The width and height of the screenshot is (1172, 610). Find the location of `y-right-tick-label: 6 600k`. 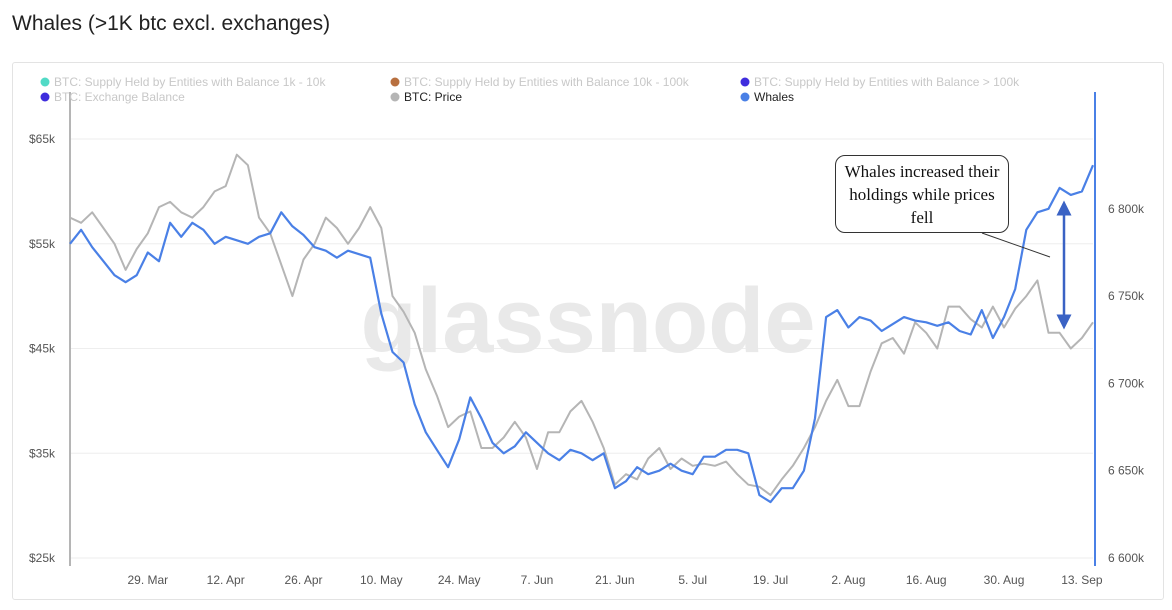

y-right-tick-label: 6 600k is located at coordinates (1126, 558).